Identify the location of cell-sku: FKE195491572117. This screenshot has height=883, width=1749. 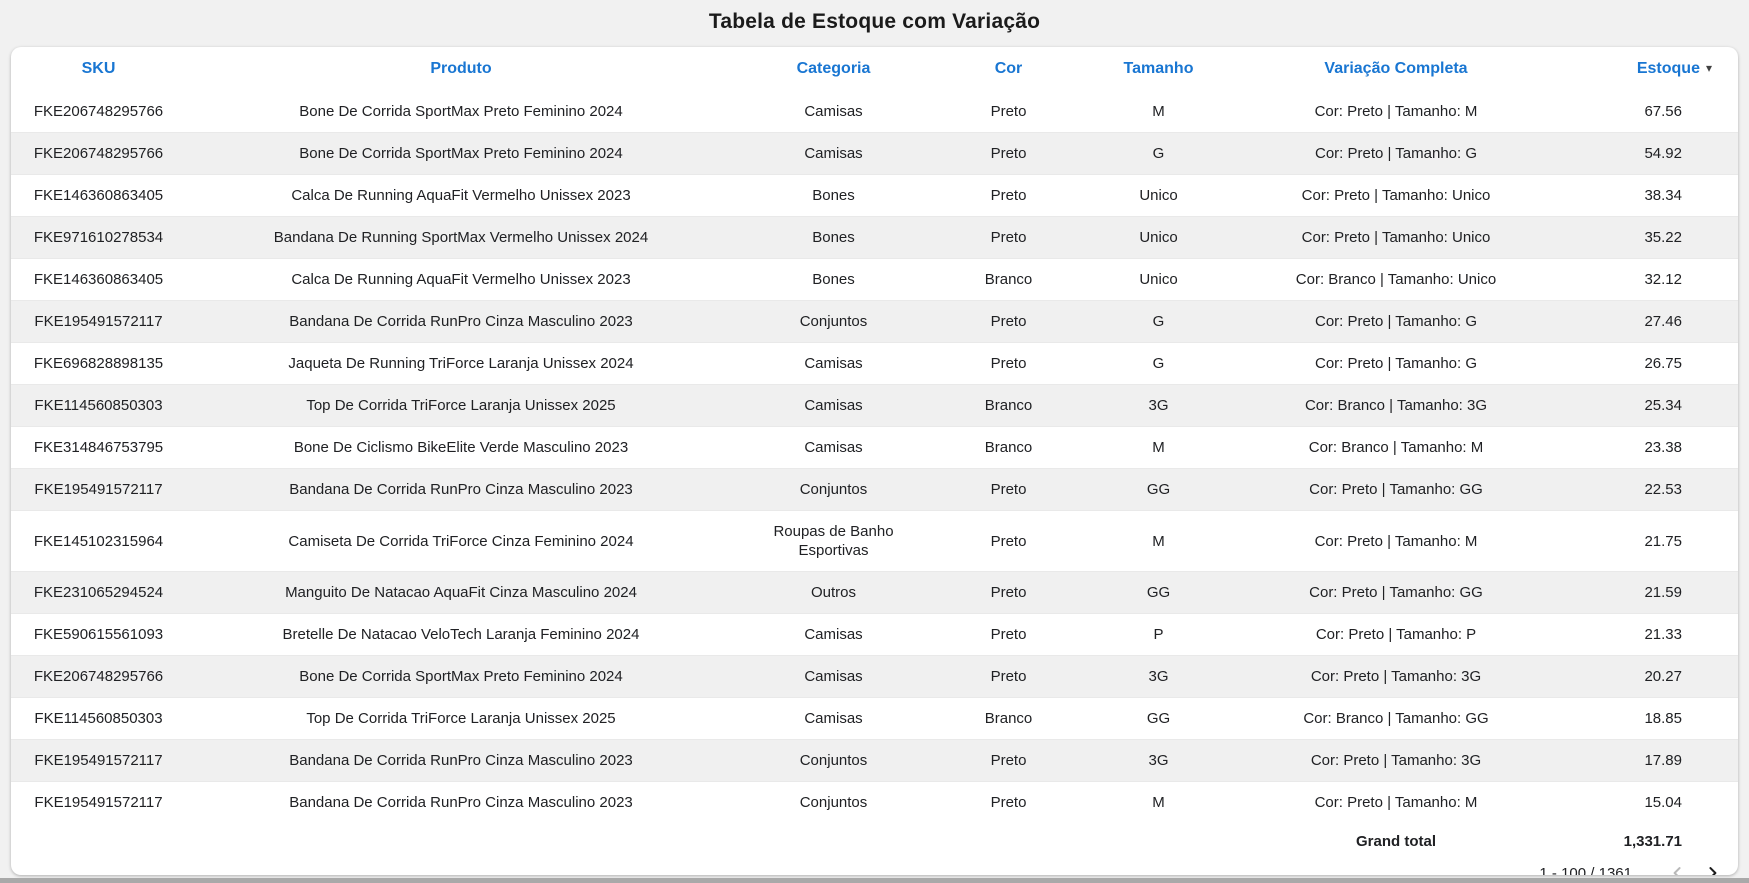
(98, 760).